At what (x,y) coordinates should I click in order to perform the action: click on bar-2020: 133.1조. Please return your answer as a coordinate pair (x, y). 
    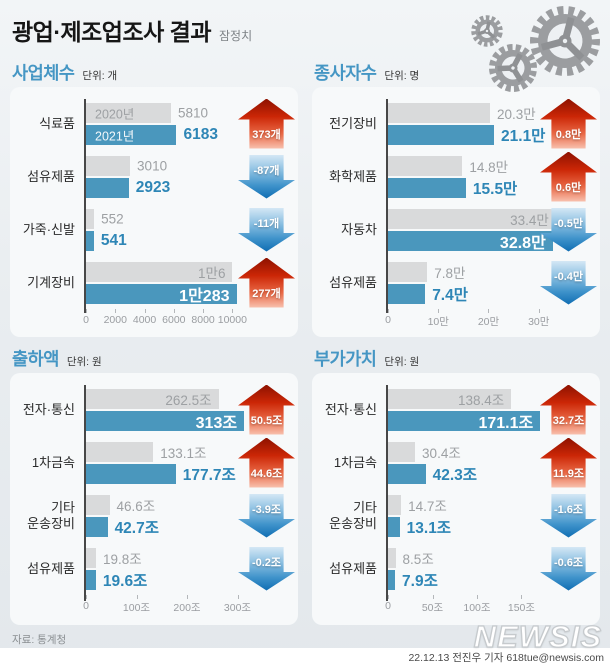
    Looking at the image, I should click on (146, 451).